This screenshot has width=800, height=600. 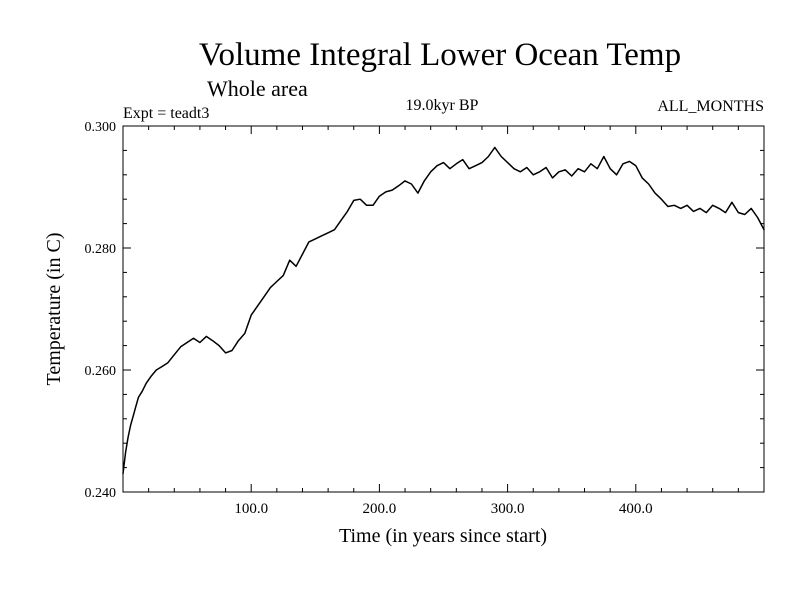 I want to click on x-tick-label: 200.0, so click(x=380, y=509).